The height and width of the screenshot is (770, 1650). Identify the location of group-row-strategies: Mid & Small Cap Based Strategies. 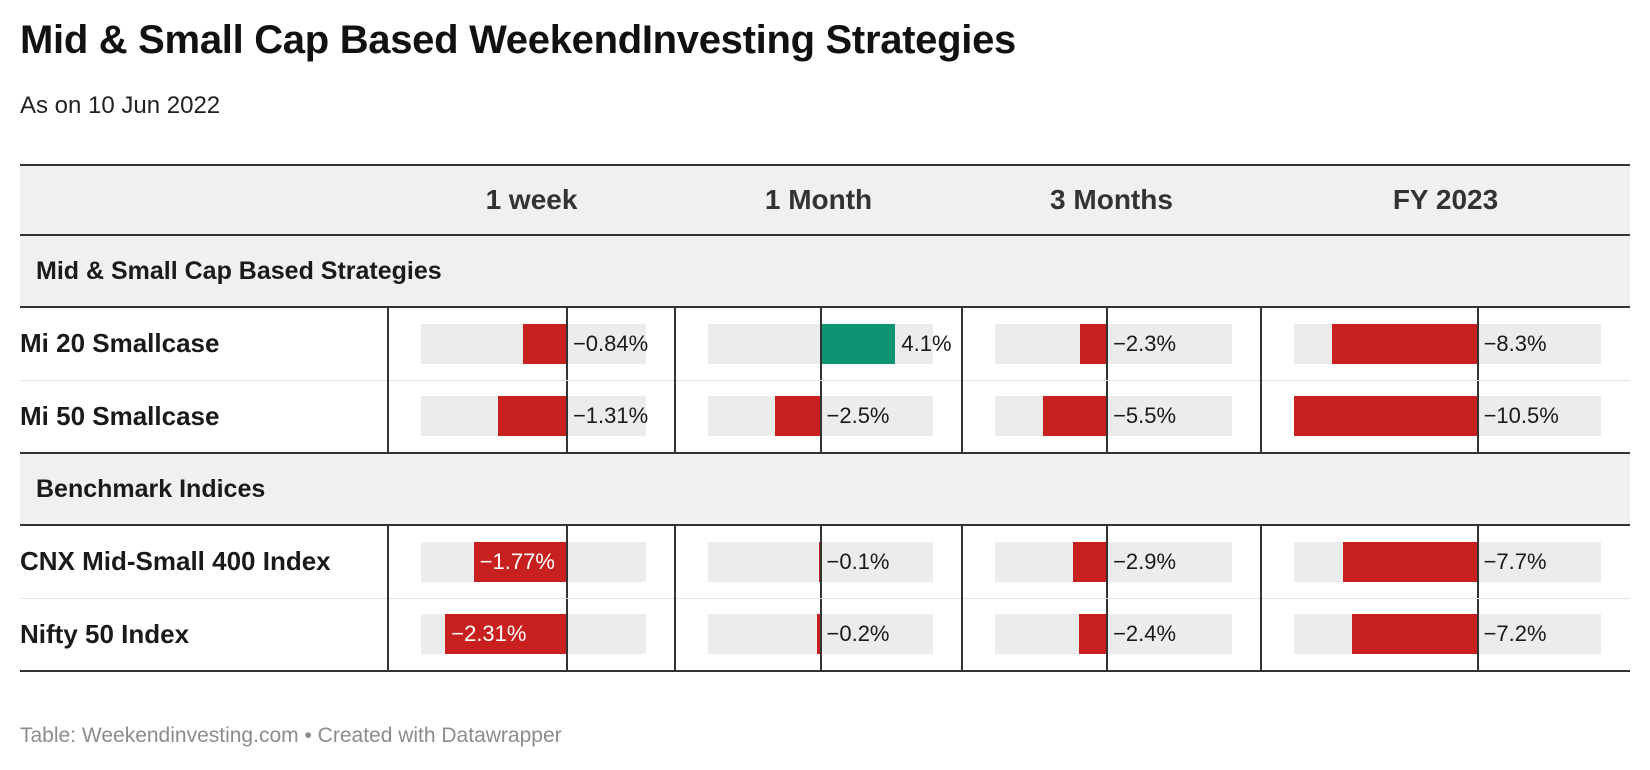
(825, 271).